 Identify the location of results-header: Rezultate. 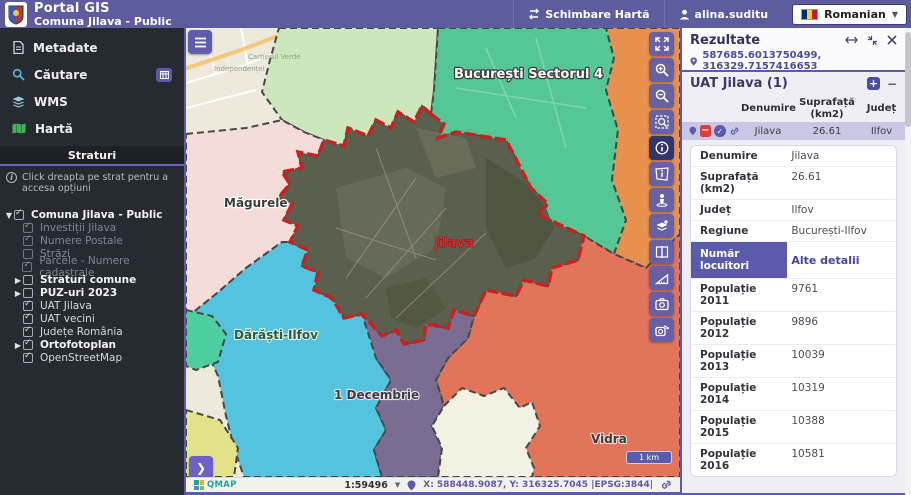
(793, 40).